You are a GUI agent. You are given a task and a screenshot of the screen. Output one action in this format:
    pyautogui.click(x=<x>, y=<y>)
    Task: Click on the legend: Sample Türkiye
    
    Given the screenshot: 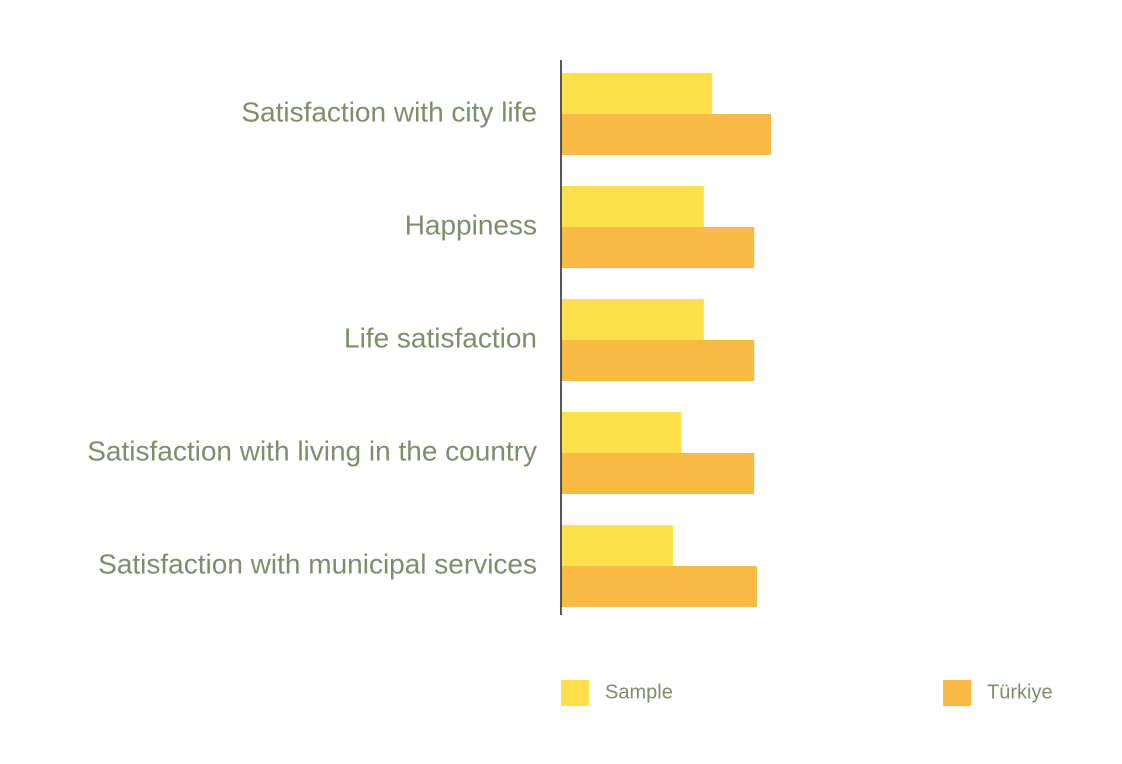 What is the action you would take?
    pyautogui.click(x=807, y=693)
    